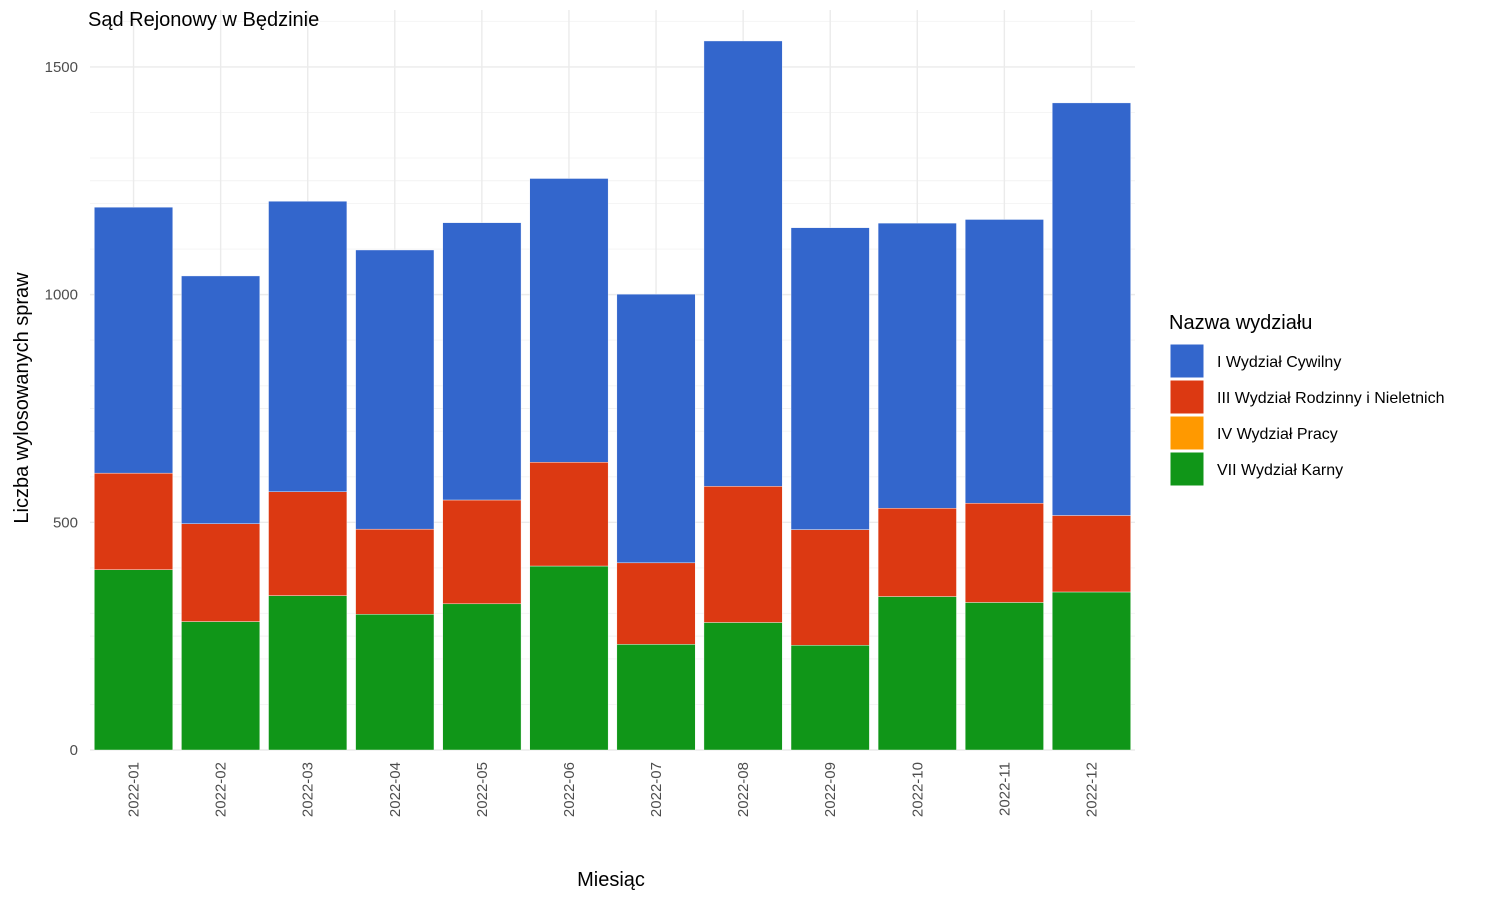 Image resolution: width=1500 pixels, height=900 pixels. Describe the element at coordinates (61, 67) in the screenshot. I see `y-tick-label: 1500` at that location.